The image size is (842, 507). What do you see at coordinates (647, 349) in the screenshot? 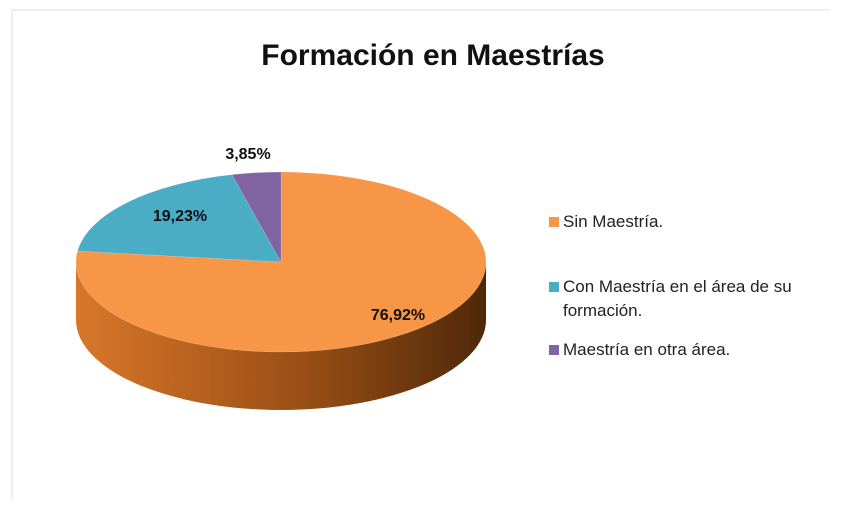
I see `legend-label: Maestría en otra área.` at bounding box center [647, 349].